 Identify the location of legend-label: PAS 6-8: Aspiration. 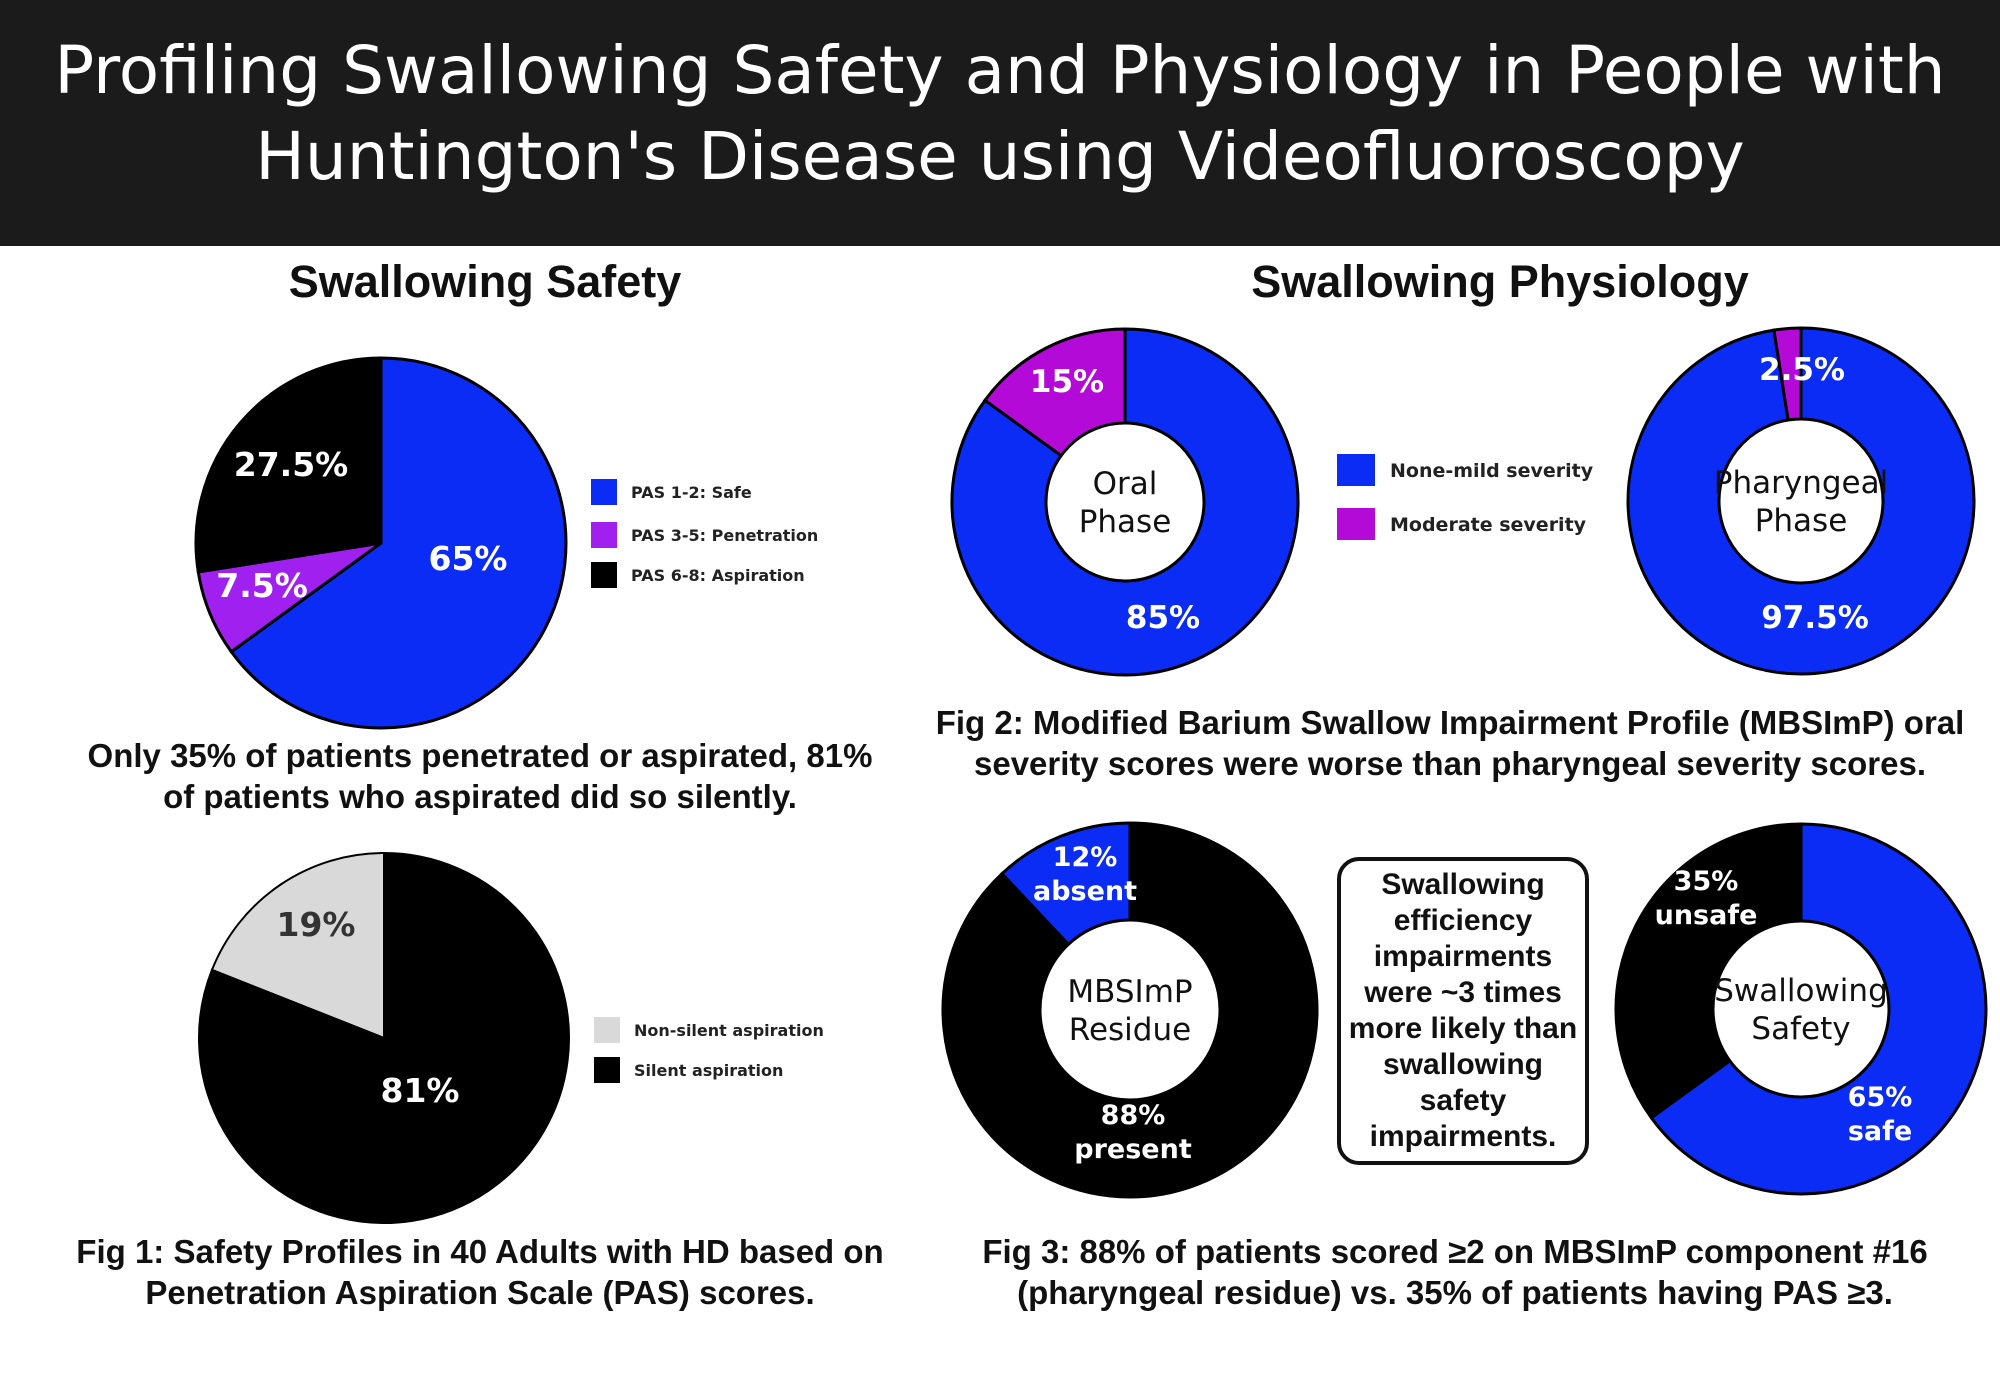
(718, 575).